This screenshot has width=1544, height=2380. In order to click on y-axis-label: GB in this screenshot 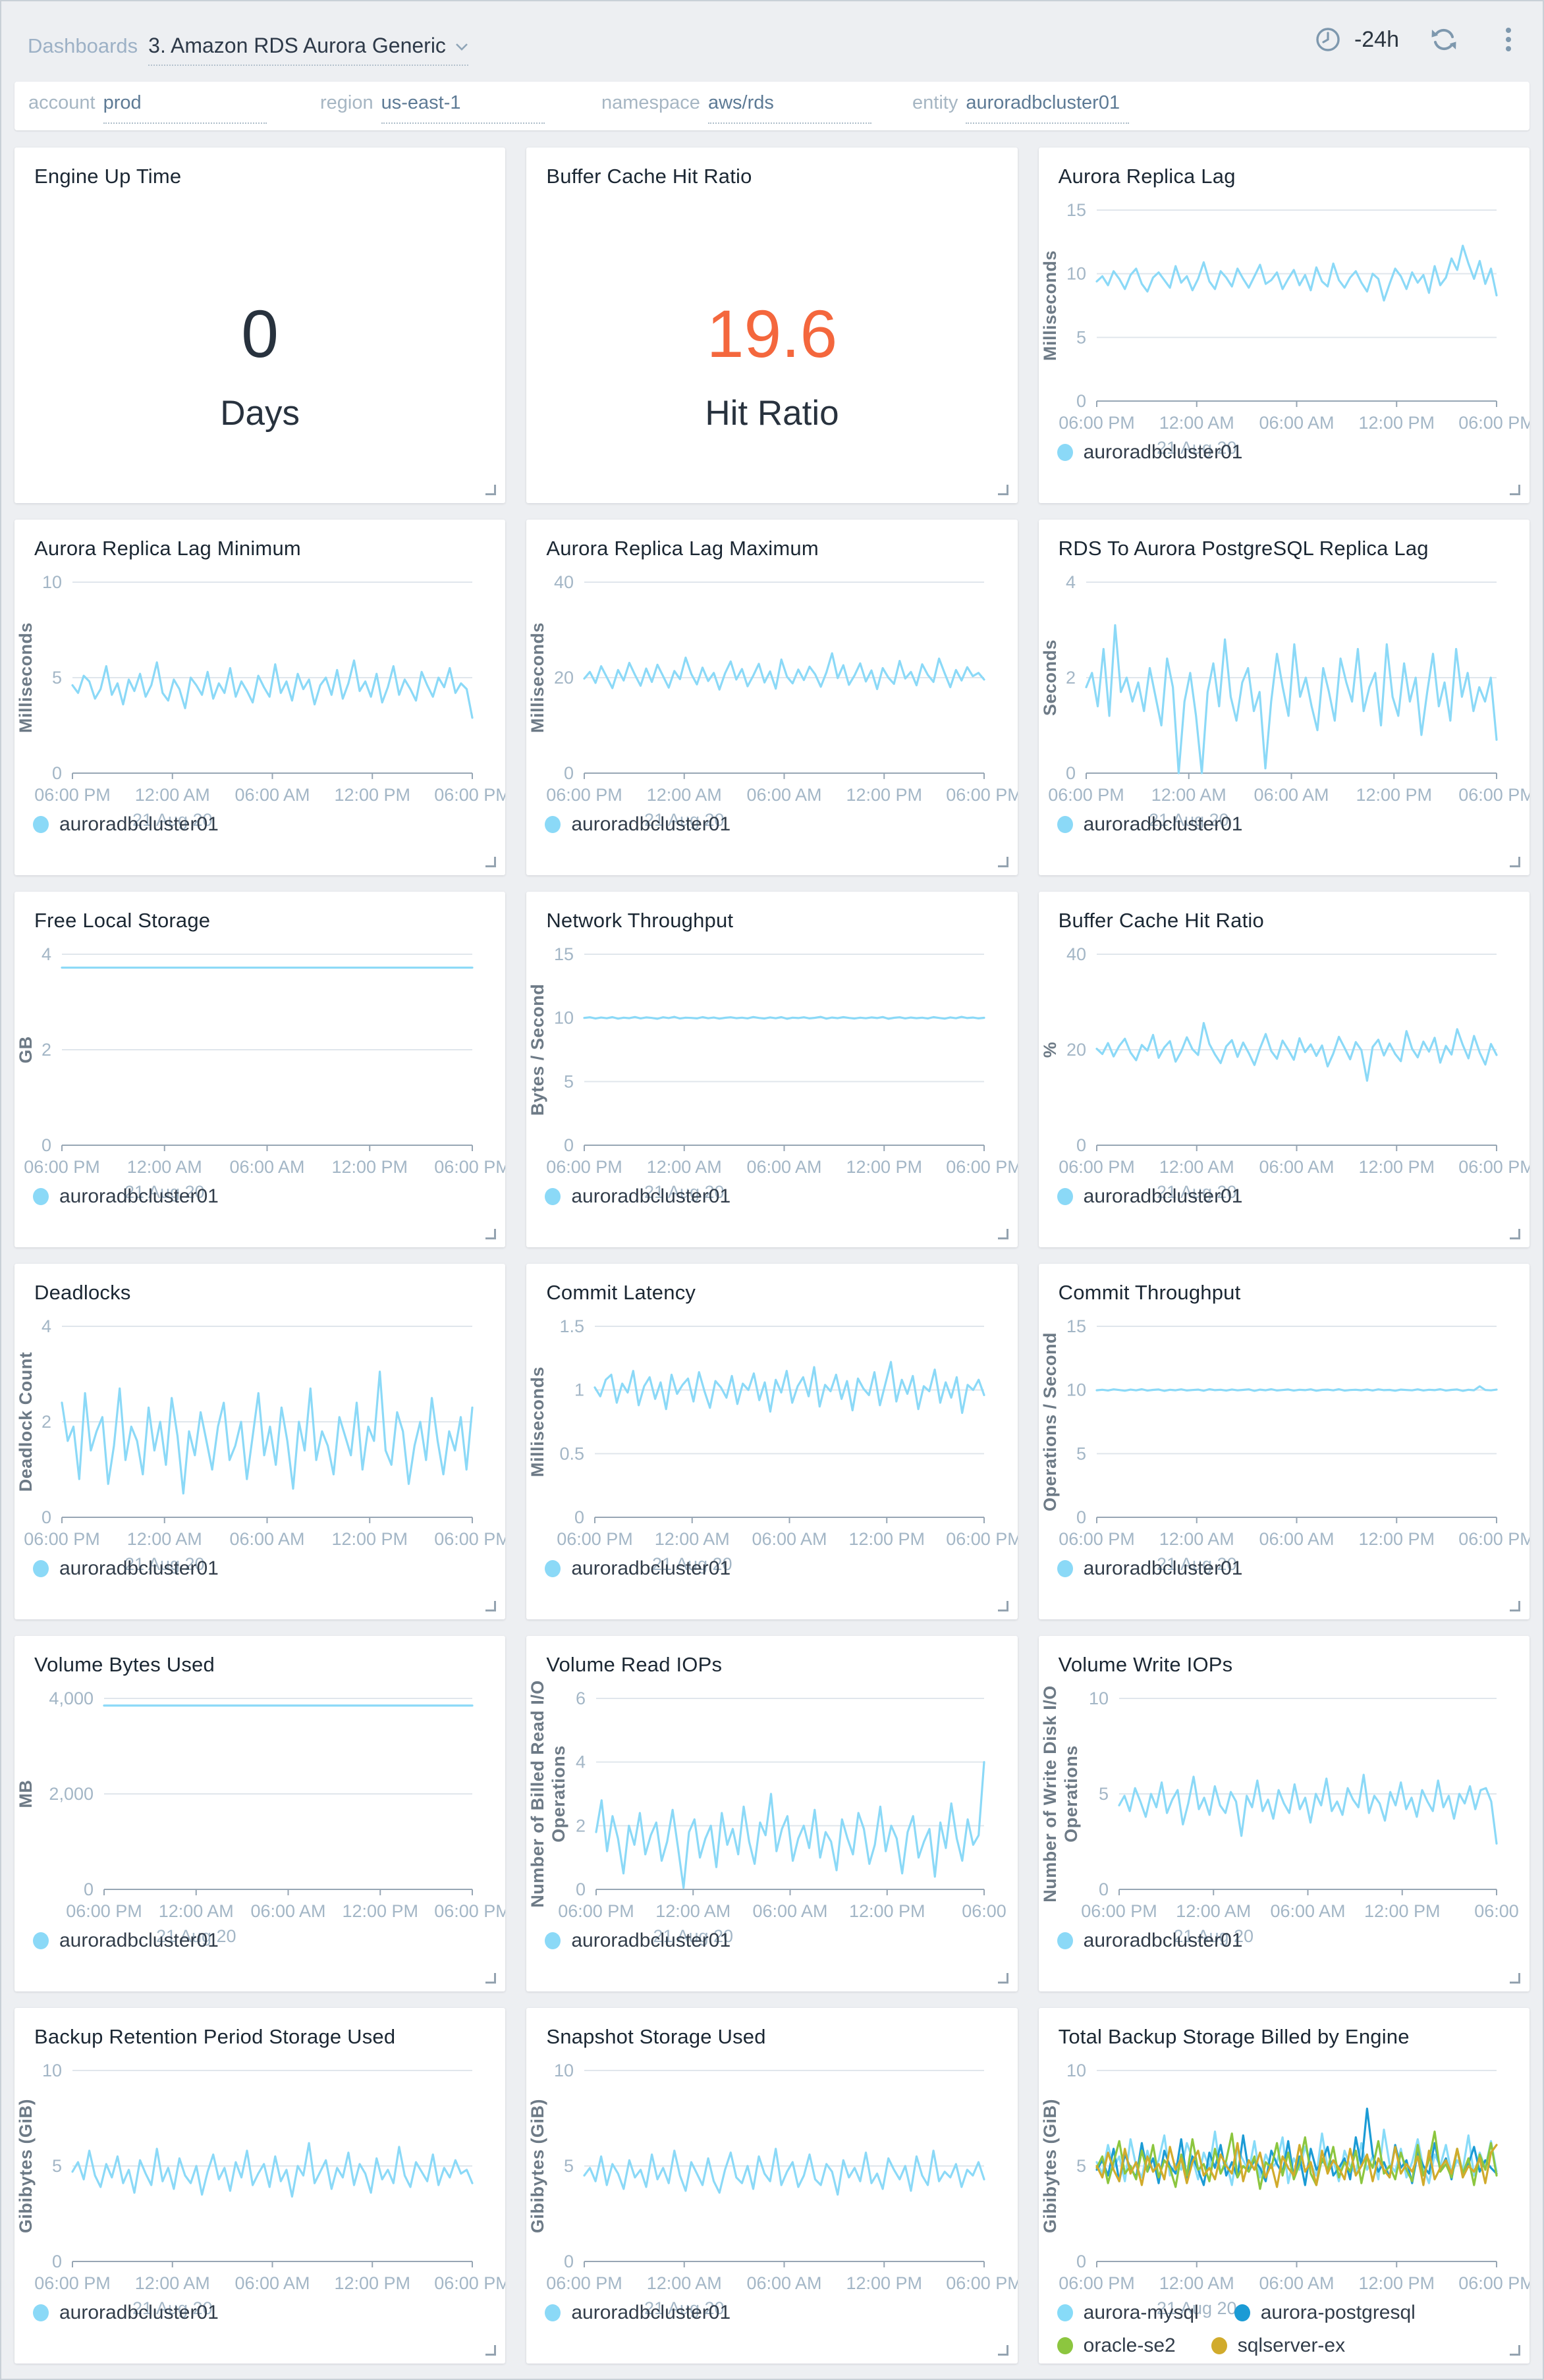, I will do `click(26, 1050)`.